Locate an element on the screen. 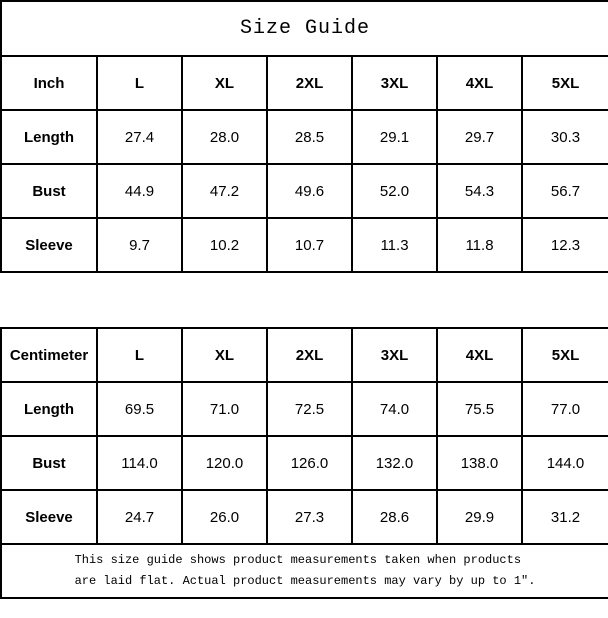 The height and width of the screenshot is (618, 608). centimeter-header-row: Centimeter L XL 2XL 3XL 4XL 5XL is located at coordinates (304, 355).